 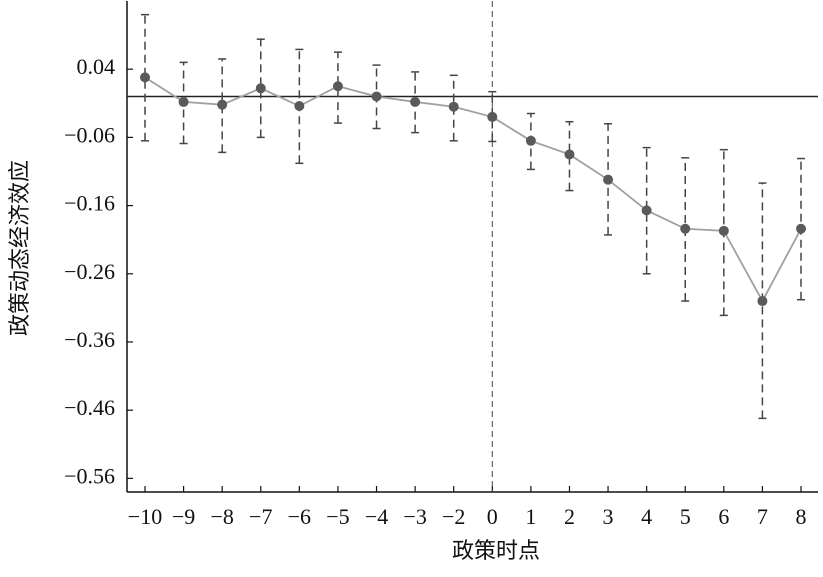 What do you see at coordinates (89, 339) in the screenshot?
I see `y-tick-label: −0.36` at bounding box center [89, 339].